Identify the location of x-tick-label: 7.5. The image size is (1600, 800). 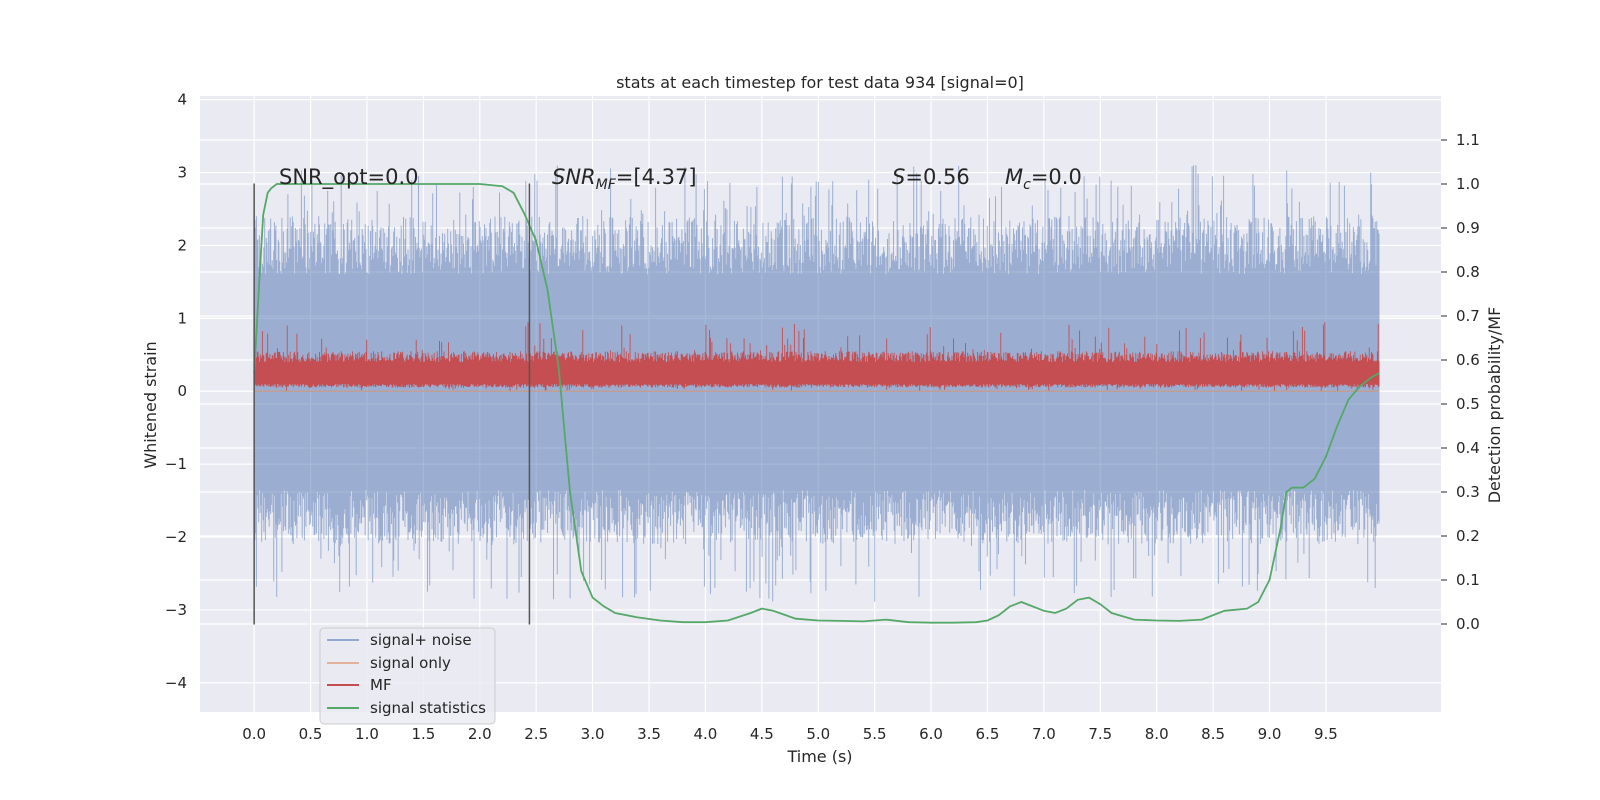
(1100, 734).